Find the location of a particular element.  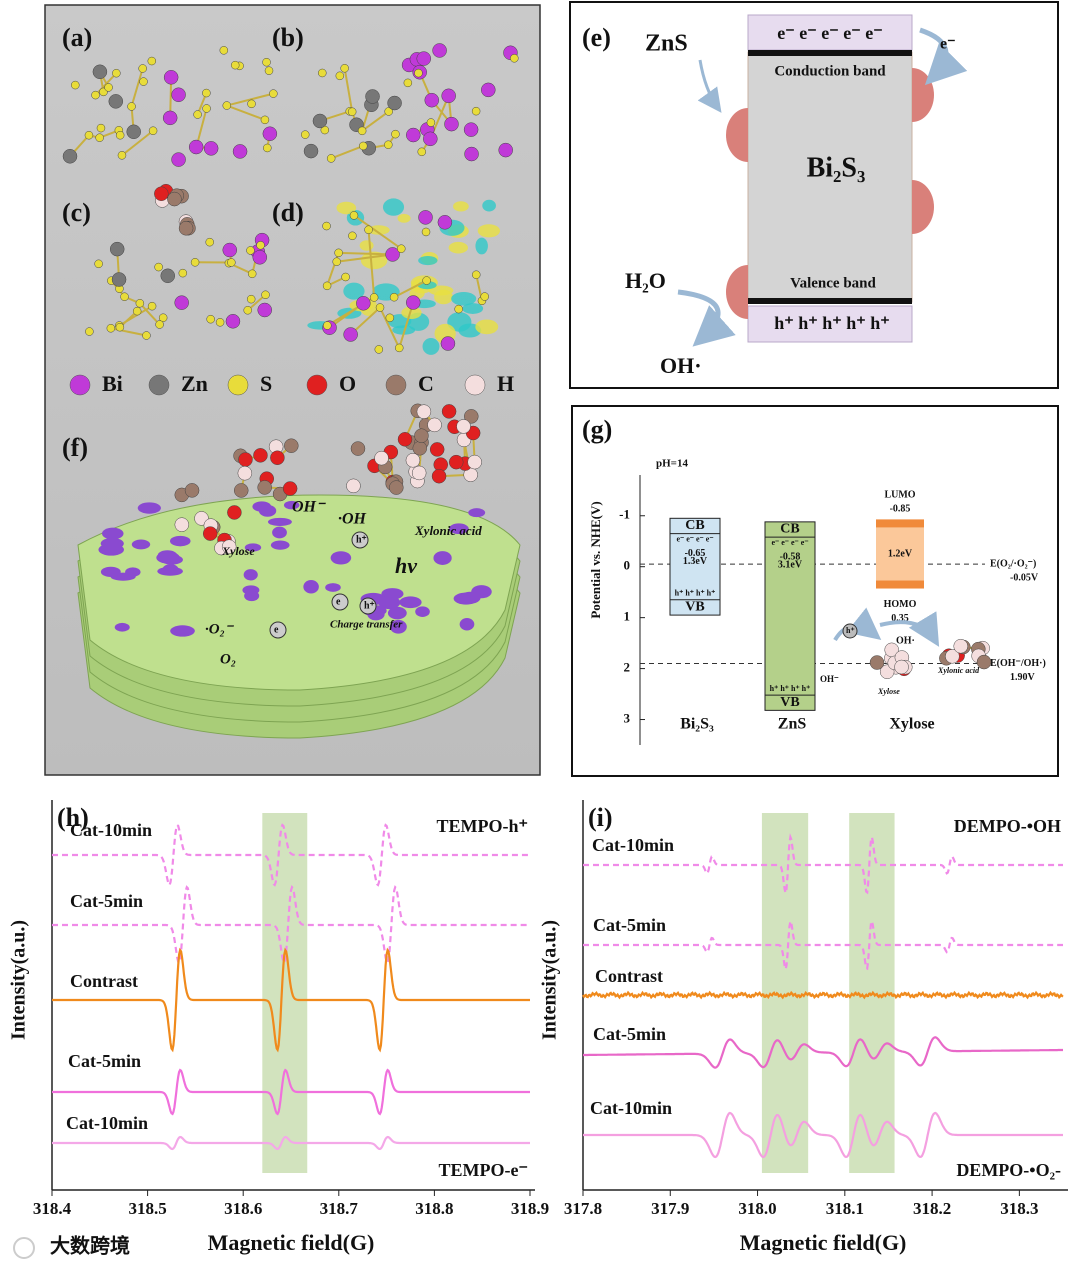

label: 1.2eV is located at coordinates (900, 553).